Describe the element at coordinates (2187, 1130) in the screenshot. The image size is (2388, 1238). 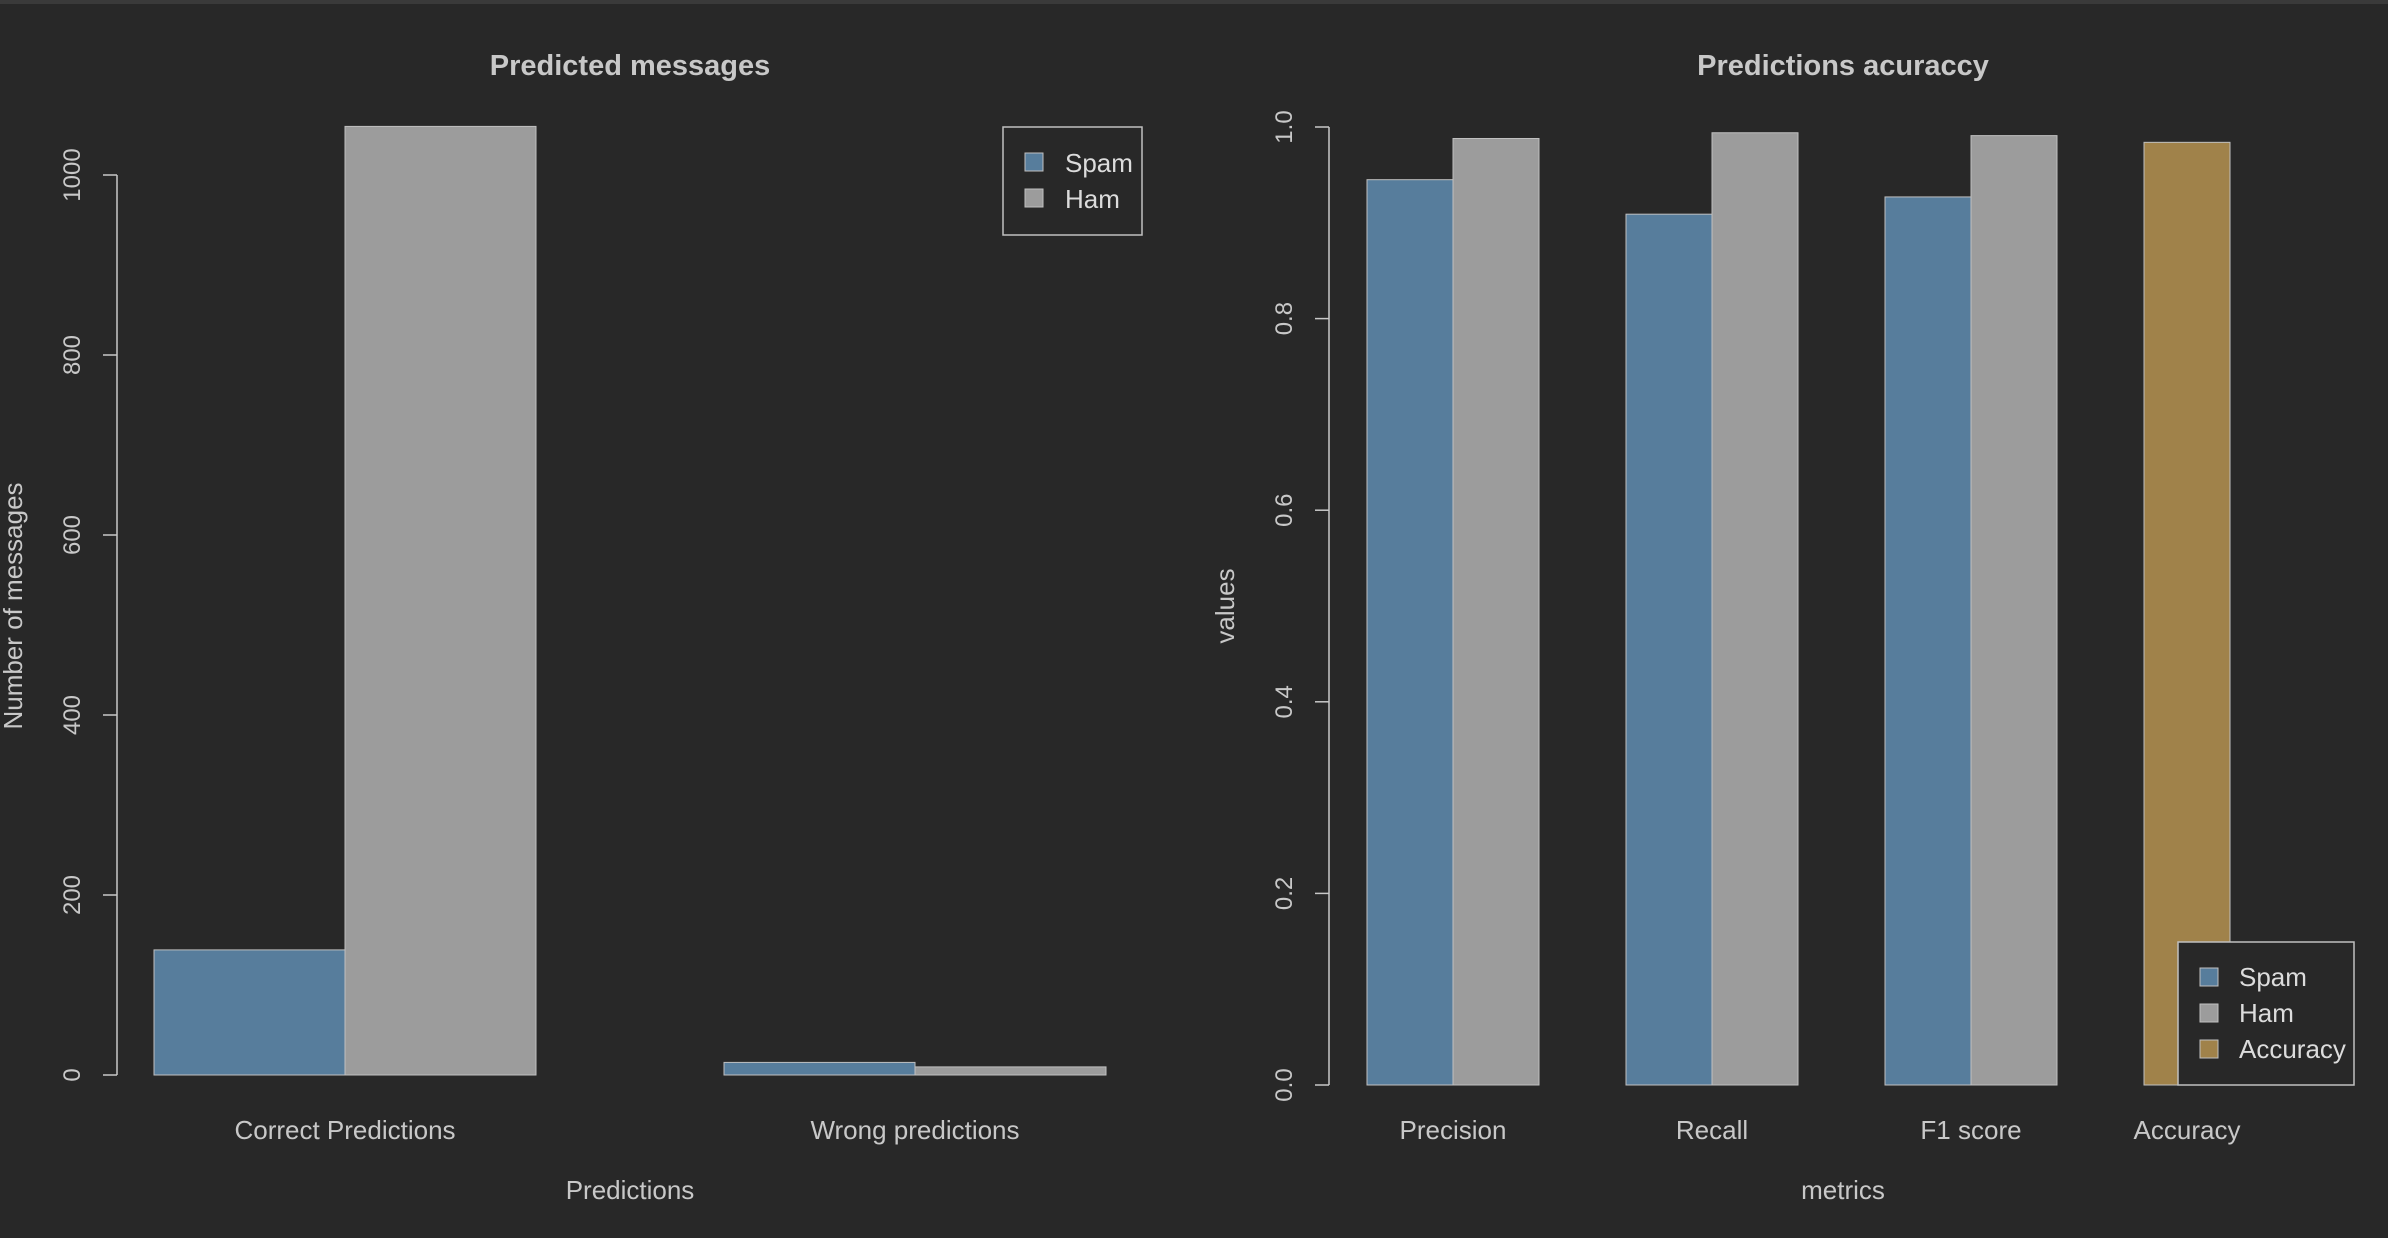
I see `category-label-accuracy: Accuracy` at that location.